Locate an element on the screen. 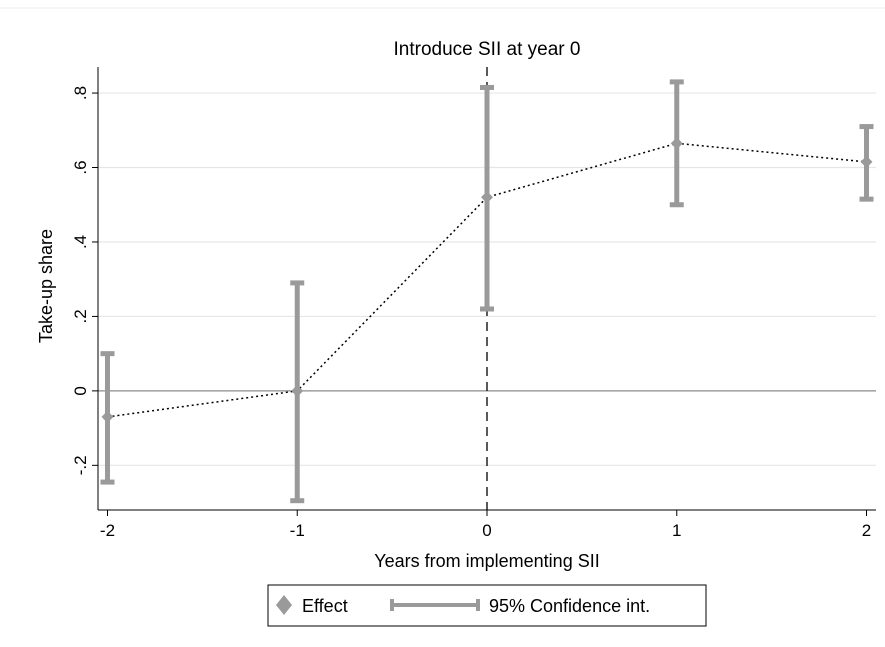 The width and height of the screenshot is (885, 647). legend-box is located at coordinates (487, 605).